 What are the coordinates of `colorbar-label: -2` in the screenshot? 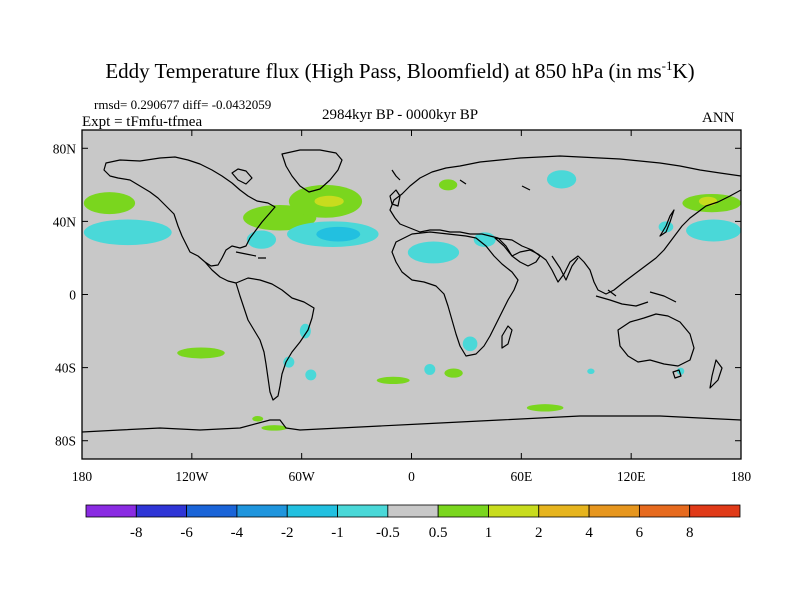 It's located at (287, 533).